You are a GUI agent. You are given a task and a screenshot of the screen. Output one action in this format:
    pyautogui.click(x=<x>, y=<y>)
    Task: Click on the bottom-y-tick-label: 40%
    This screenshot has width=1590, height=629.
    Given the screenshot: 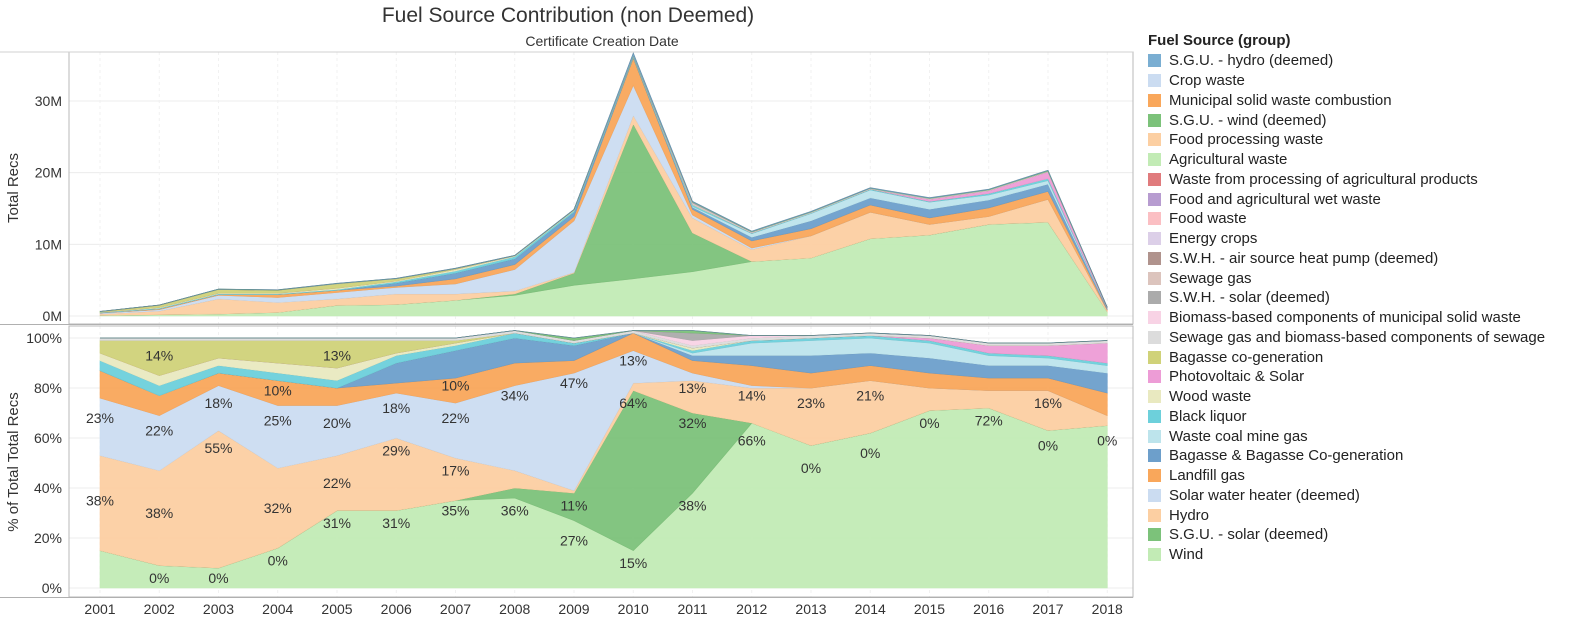 What is the action you would take?
    pyautogui.click(x=48, y=488)
    